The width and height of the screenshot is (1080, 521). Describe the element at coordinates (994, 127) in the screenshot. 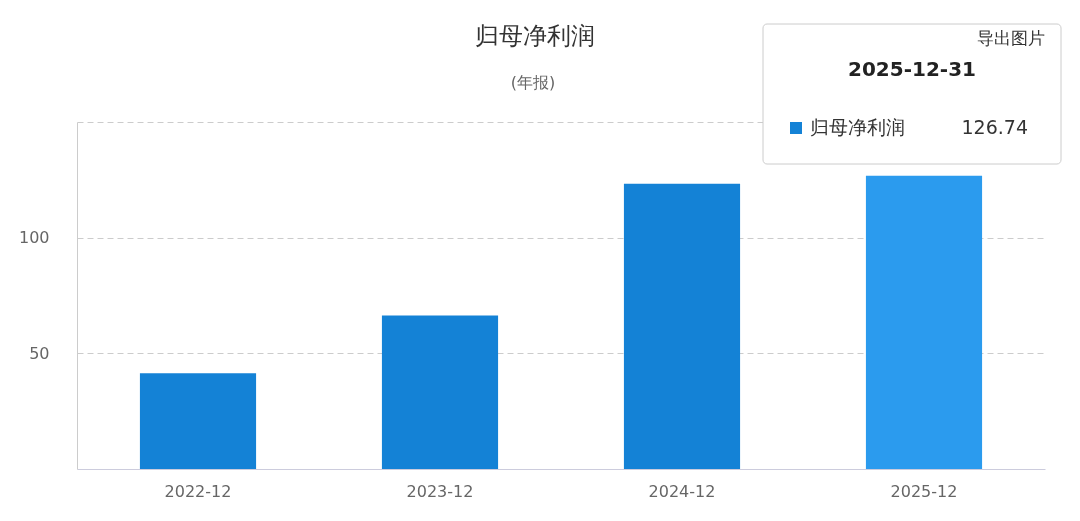

I see `data-label: 126.74` at that location.